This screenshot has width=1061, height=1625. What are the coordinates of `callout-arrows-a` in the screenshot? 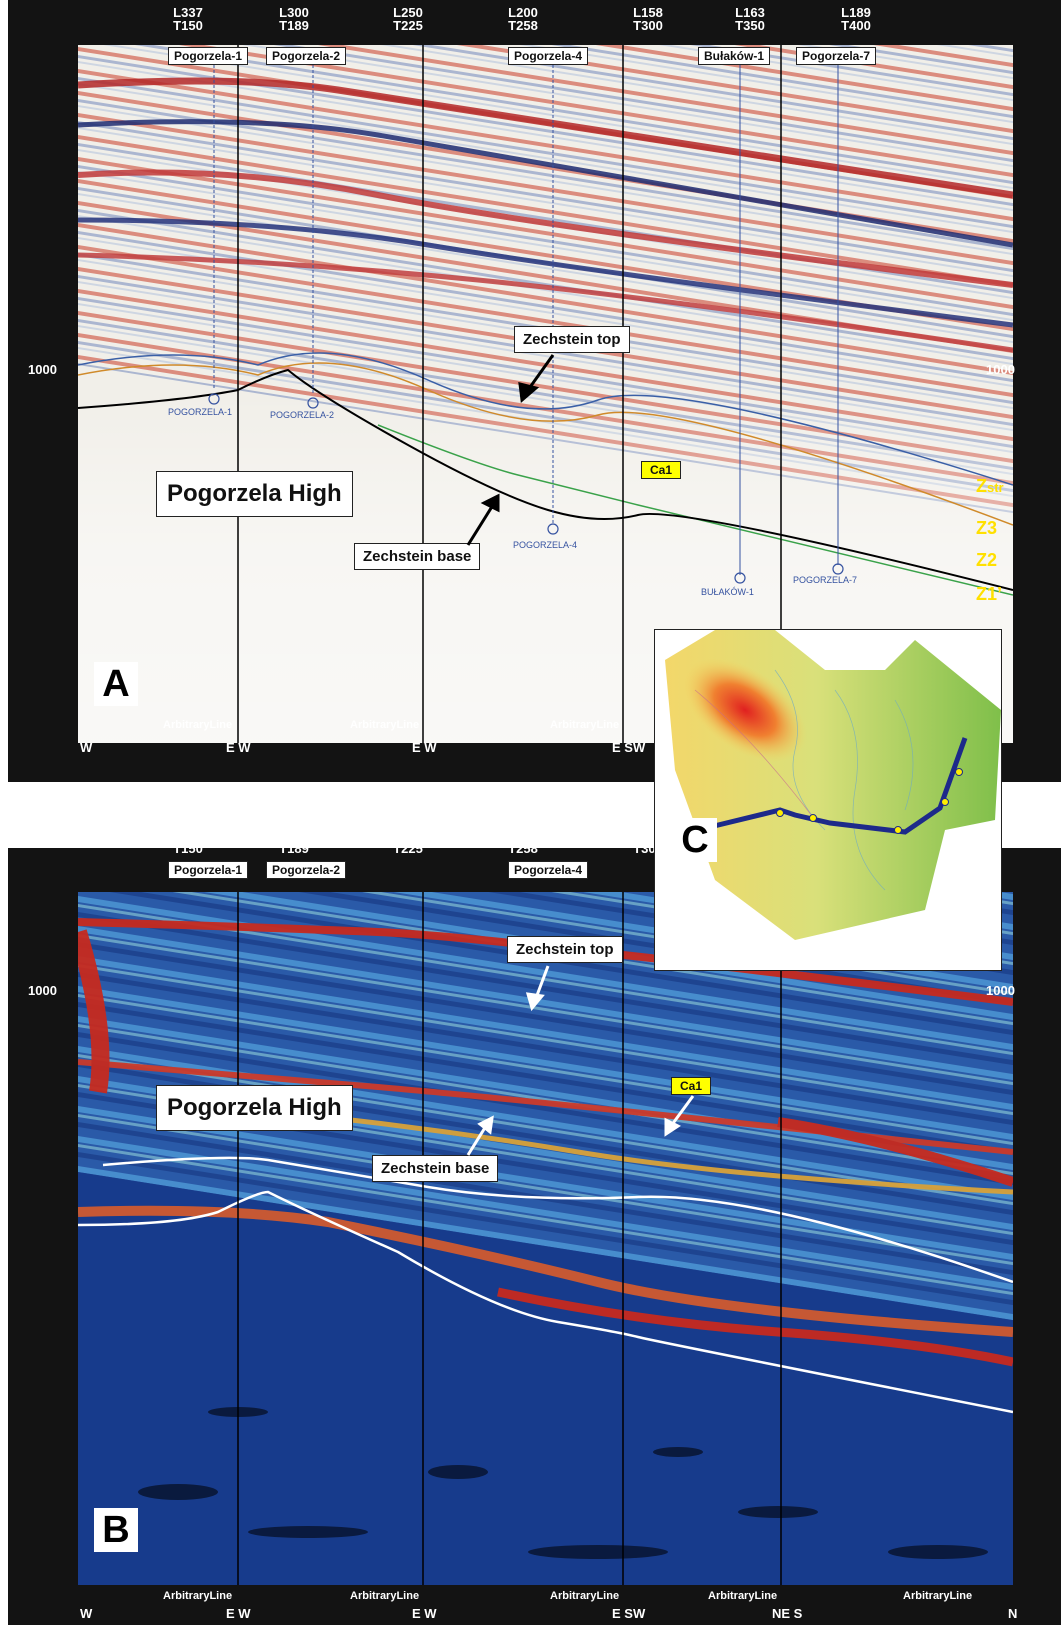 It's located at (510, 450).